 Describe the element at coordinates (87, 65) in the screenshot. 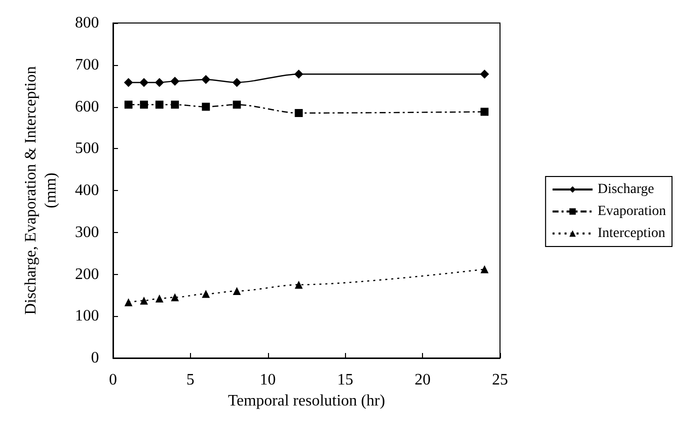

I see `y-tick-label: 700` at that location.